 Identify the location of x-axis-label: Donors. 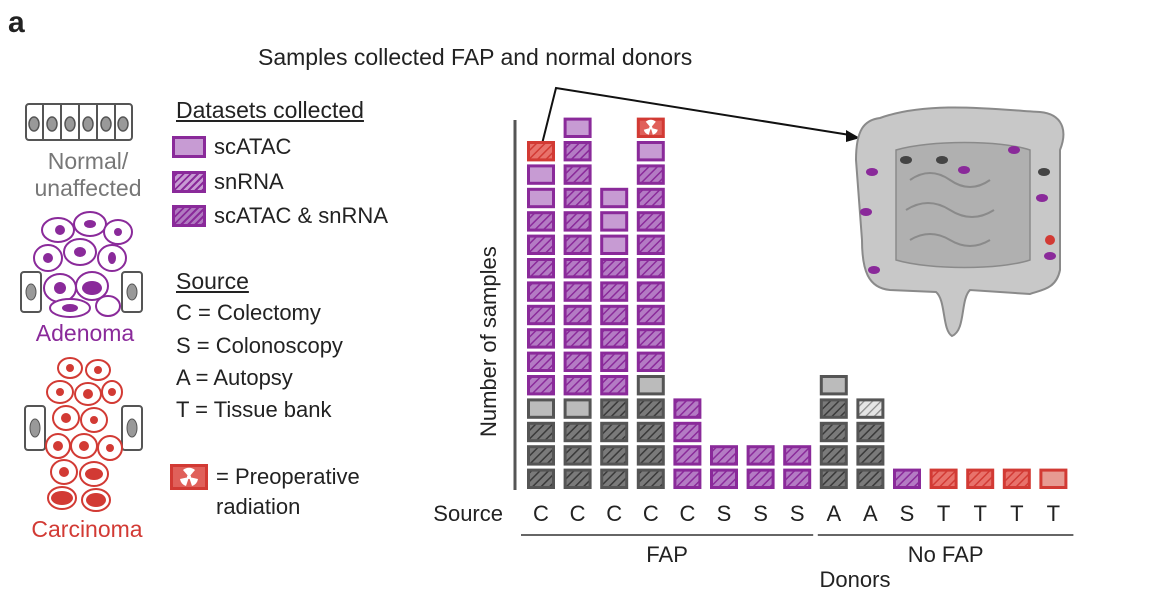
(855, 579).